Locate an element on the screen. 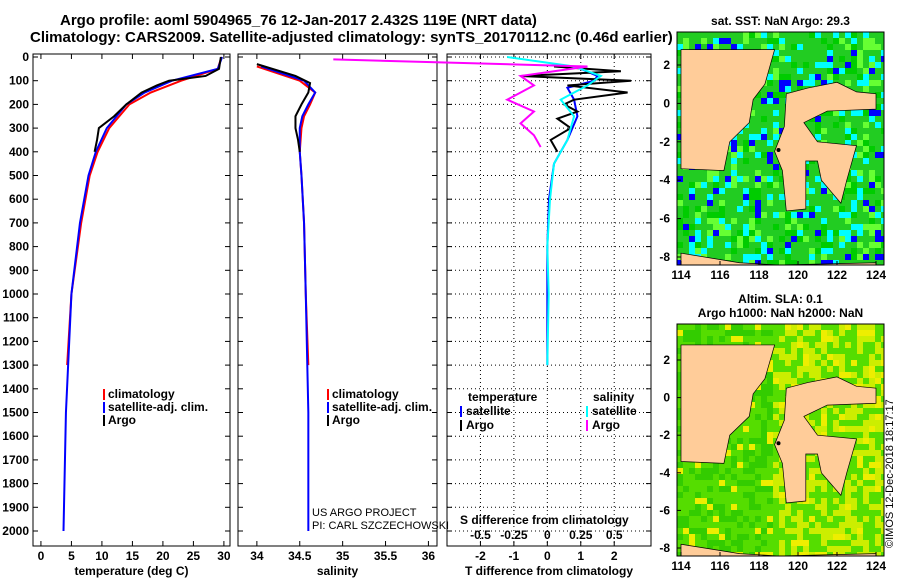  x-tick-label: 35 is located at coordinates (343, 556).